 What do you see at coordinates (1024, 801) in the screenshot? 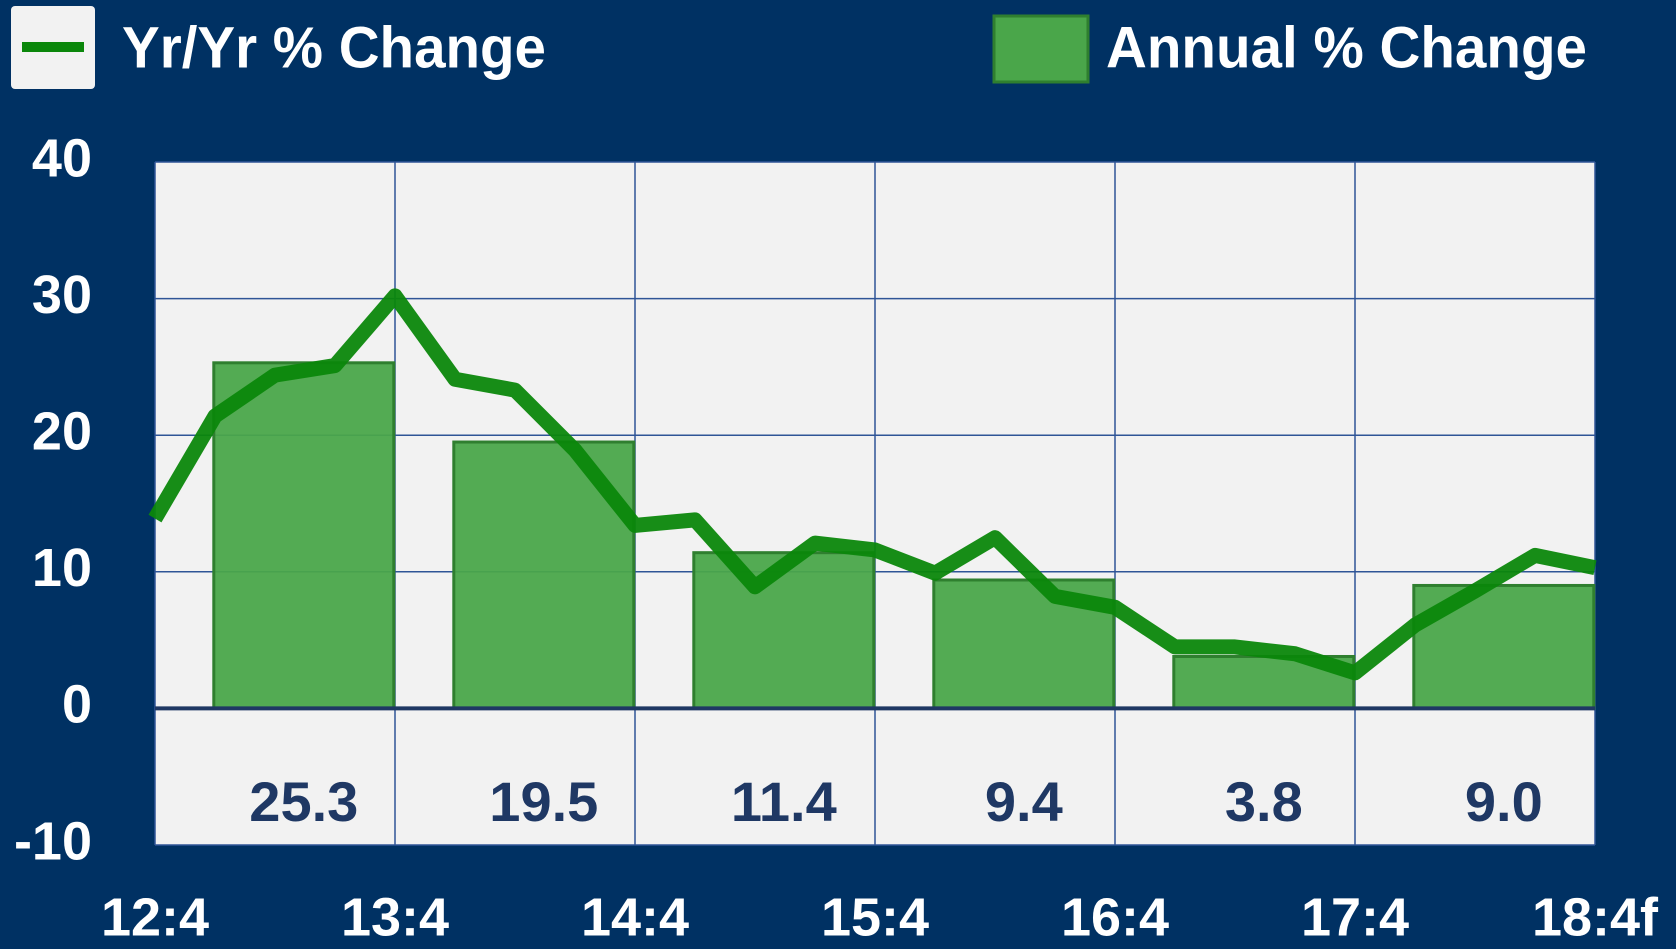
I see `bar-value-label: 9.4` at bounding box center [1024, 801].